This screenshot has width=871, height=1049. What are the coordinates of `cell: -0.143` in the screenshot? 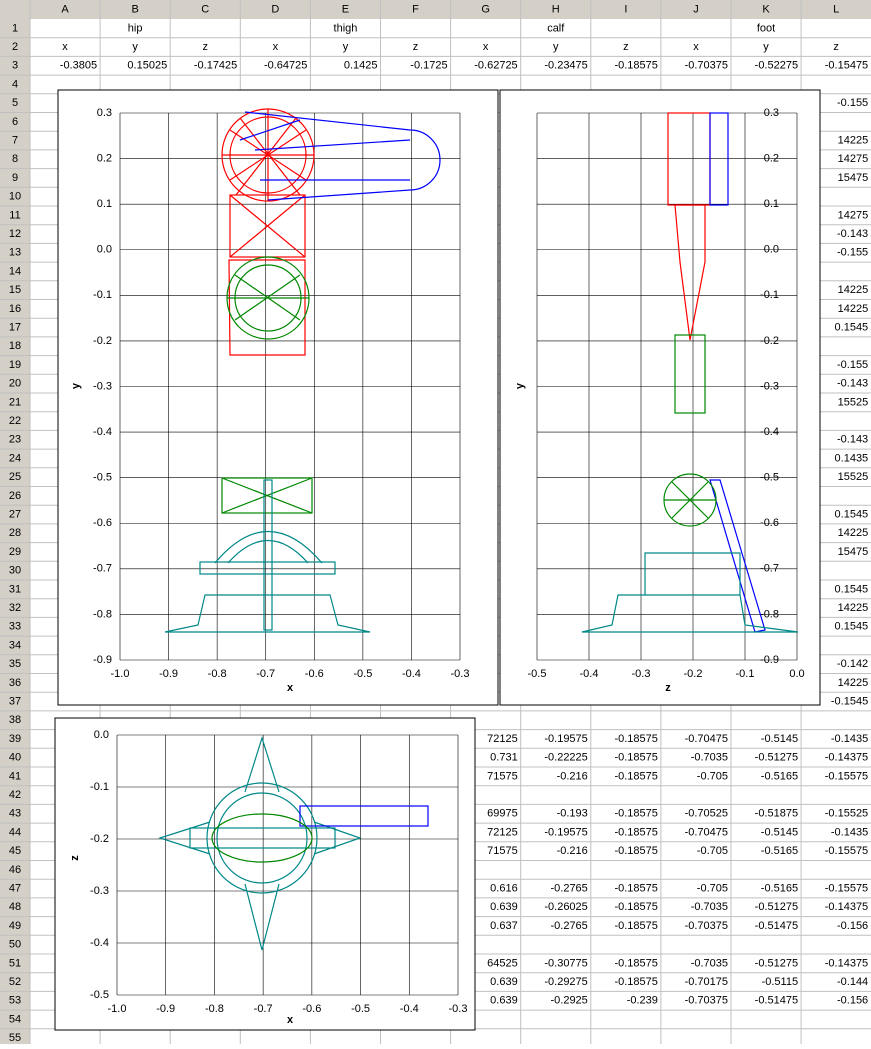 It's located at (852, 440).